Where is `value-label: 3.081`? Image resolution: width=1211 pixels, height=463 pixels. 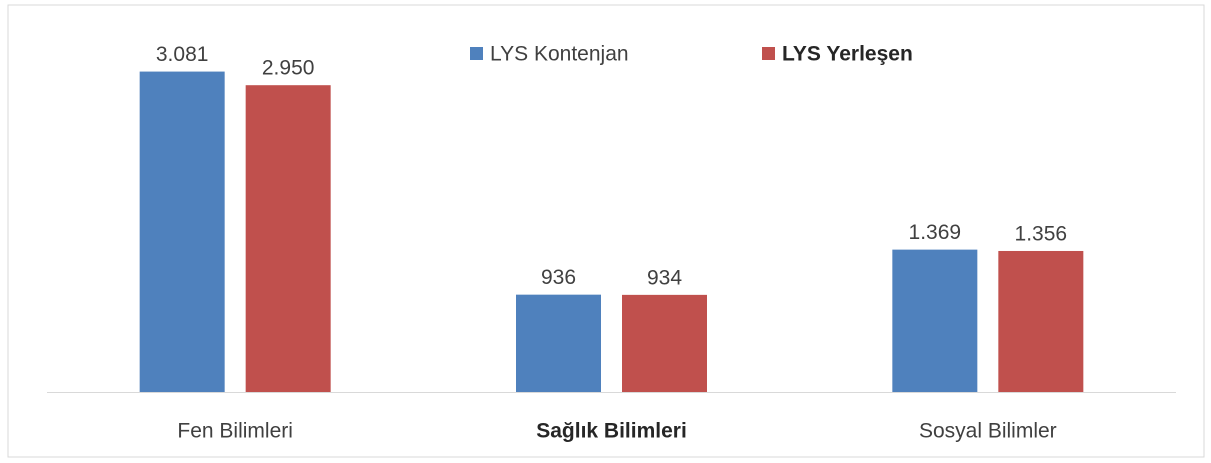 value-label: 3.081 is located at coordinates (182, 54).